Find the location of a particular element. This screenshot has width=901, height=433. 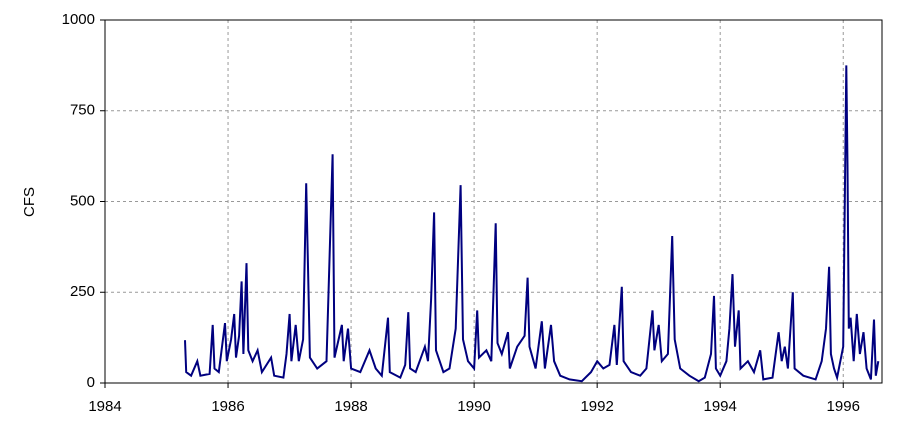

x-tick-label: 1986 is located at coordinates (227, 406).